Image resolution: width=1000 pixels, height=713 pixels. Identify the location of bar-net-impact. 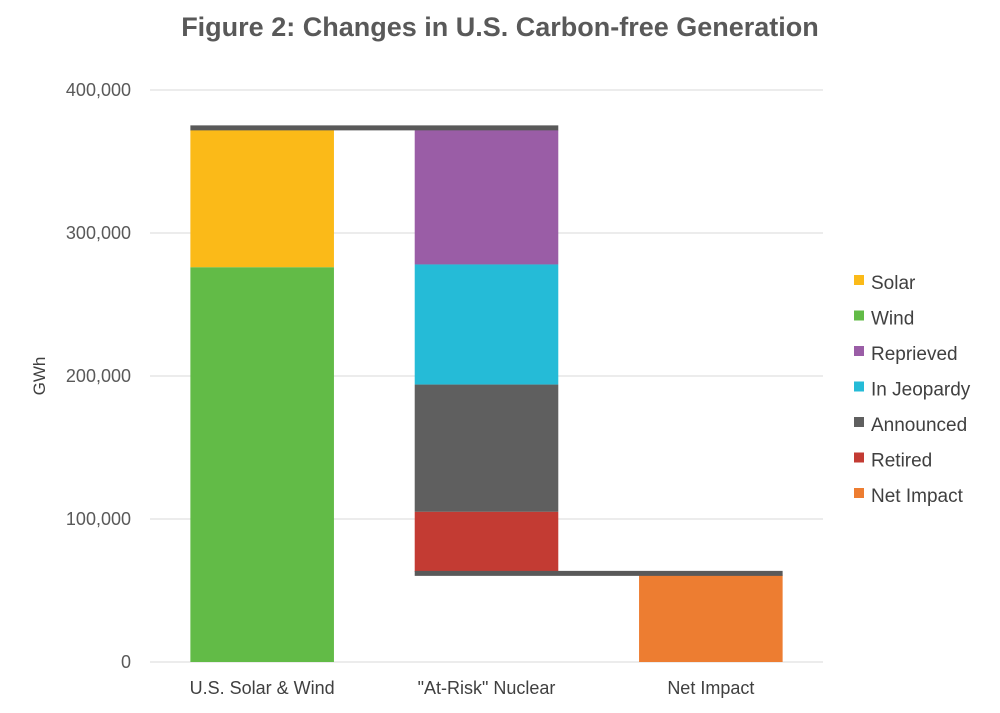
(711, 618).